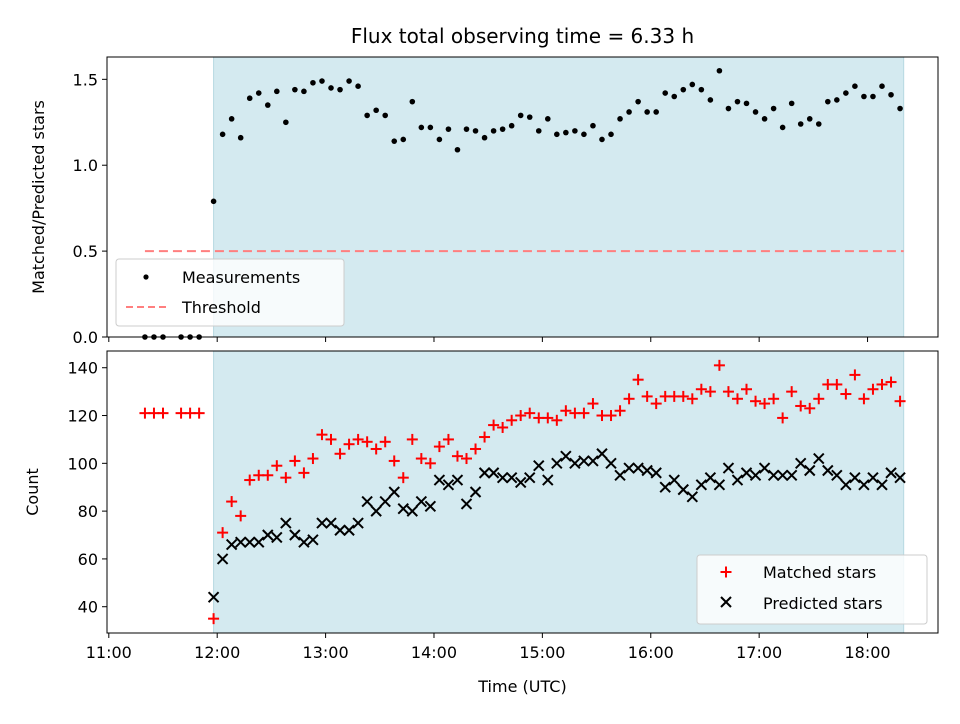 Image resolution: width=960 pixels, height=724 pixels. Describe the element at coordinates (488, 339) in the screenshot. I see `top-x-ticks` at that location.